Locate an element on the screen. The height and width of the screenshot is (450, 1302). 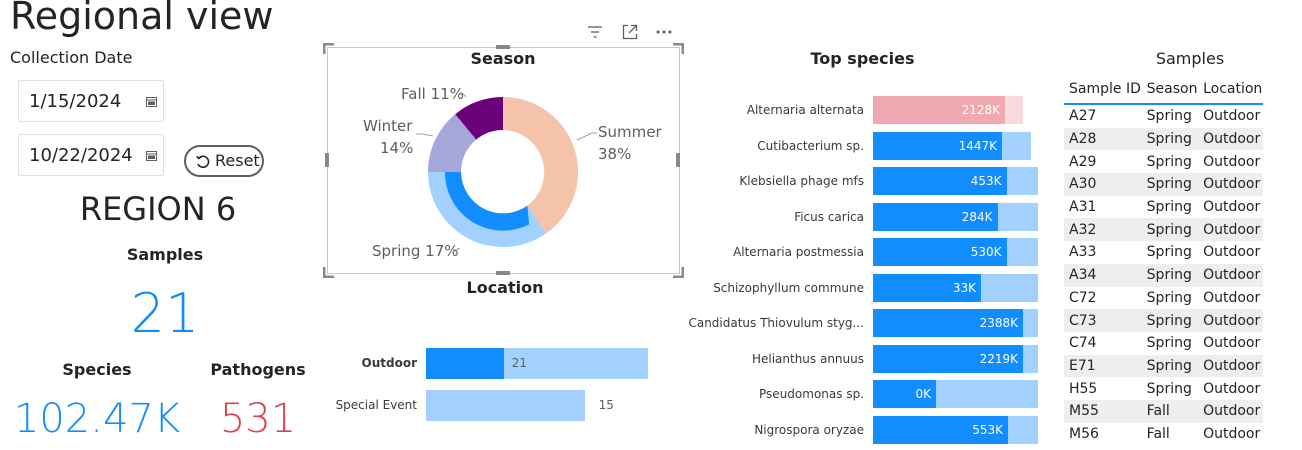
table-row: C73 Spring Outdoor is located at coordinates (1163, 320).